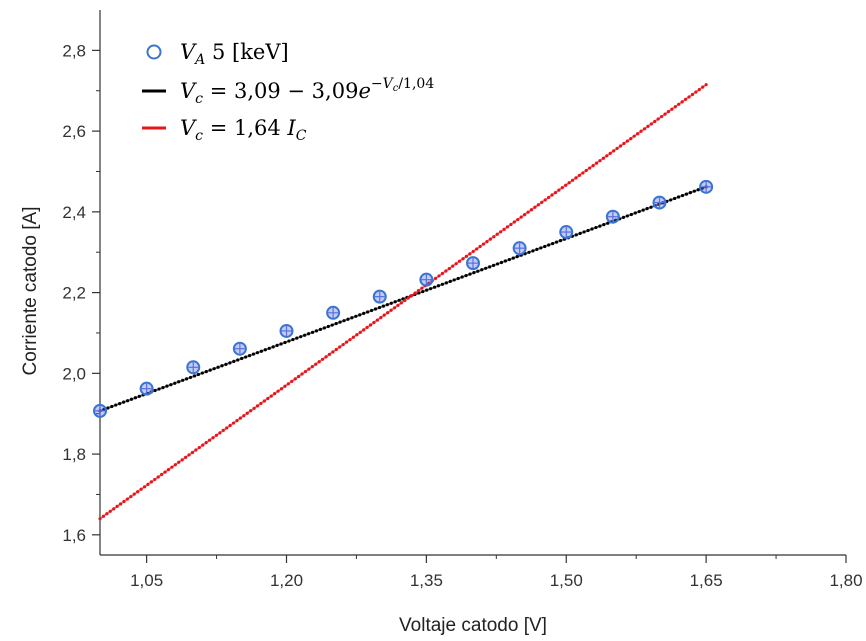 This screenshot has width=866, height=641. Describe the element at coordinates (496, 572) in the screenshot. I see `x-ticks: 1,05 1,20 1,35 1,50 1,65 1,80` at that location.